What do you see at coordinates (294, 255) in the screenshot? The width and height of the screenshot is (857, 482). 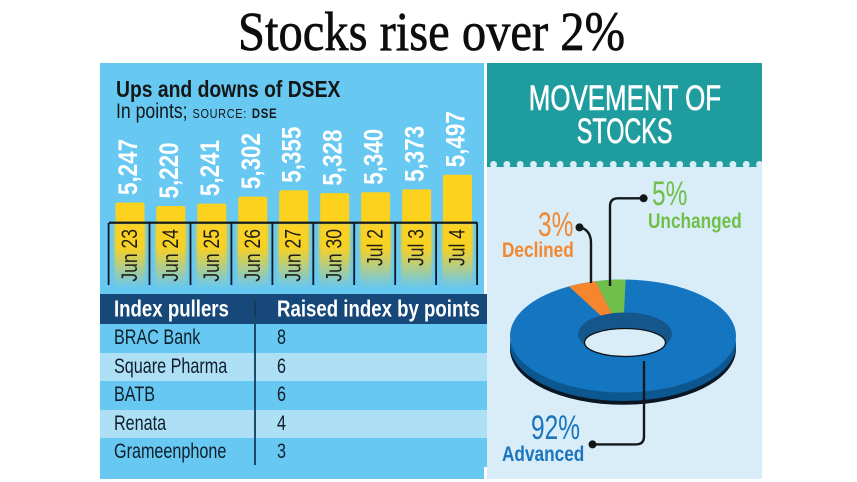 I see `svg-text: Jun 27` at bounding box center [294, 255].